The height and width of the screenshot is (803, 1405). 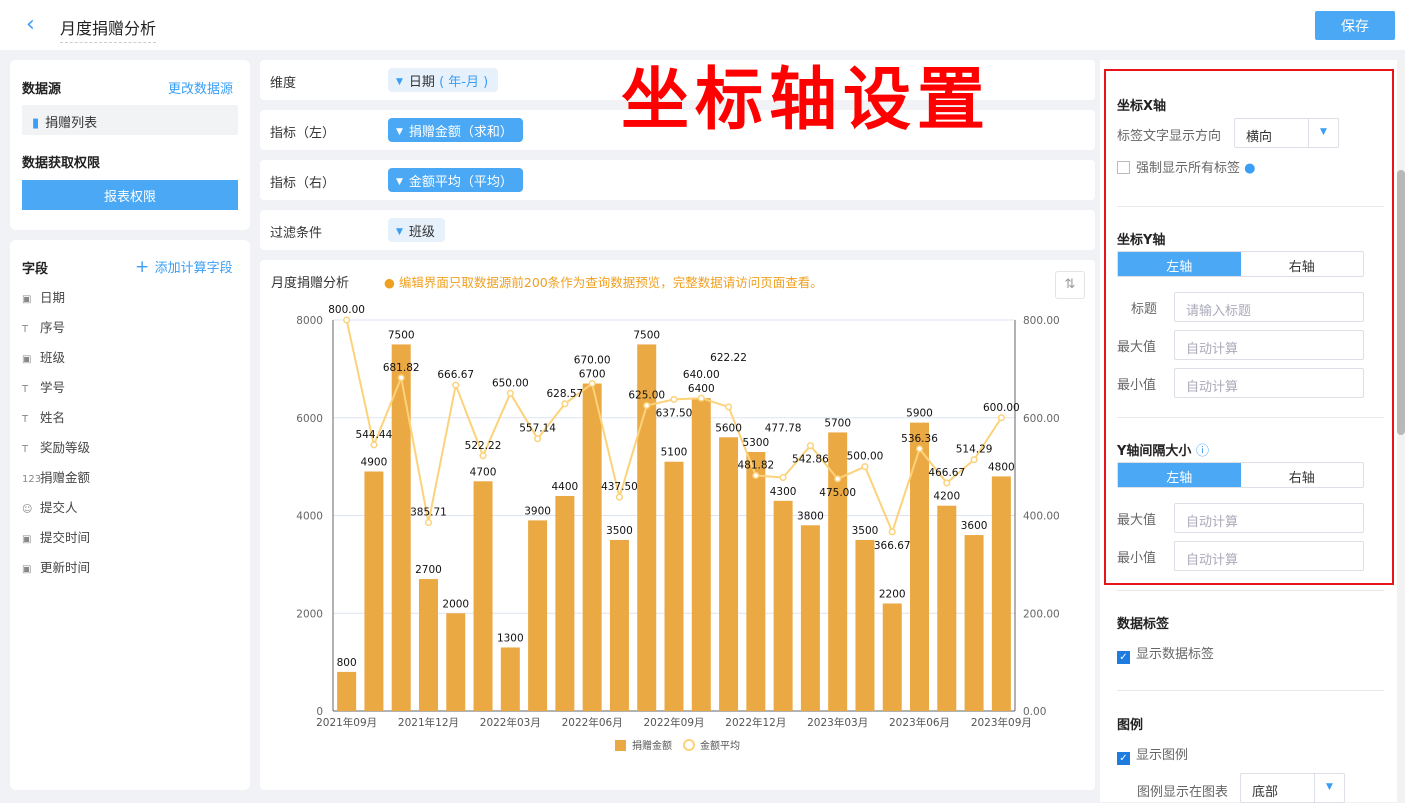 What do you see at coordinates (130, 195) in the screenshot?
I see `report-permission-button: 报表权限` at bounding box center [130, 195].